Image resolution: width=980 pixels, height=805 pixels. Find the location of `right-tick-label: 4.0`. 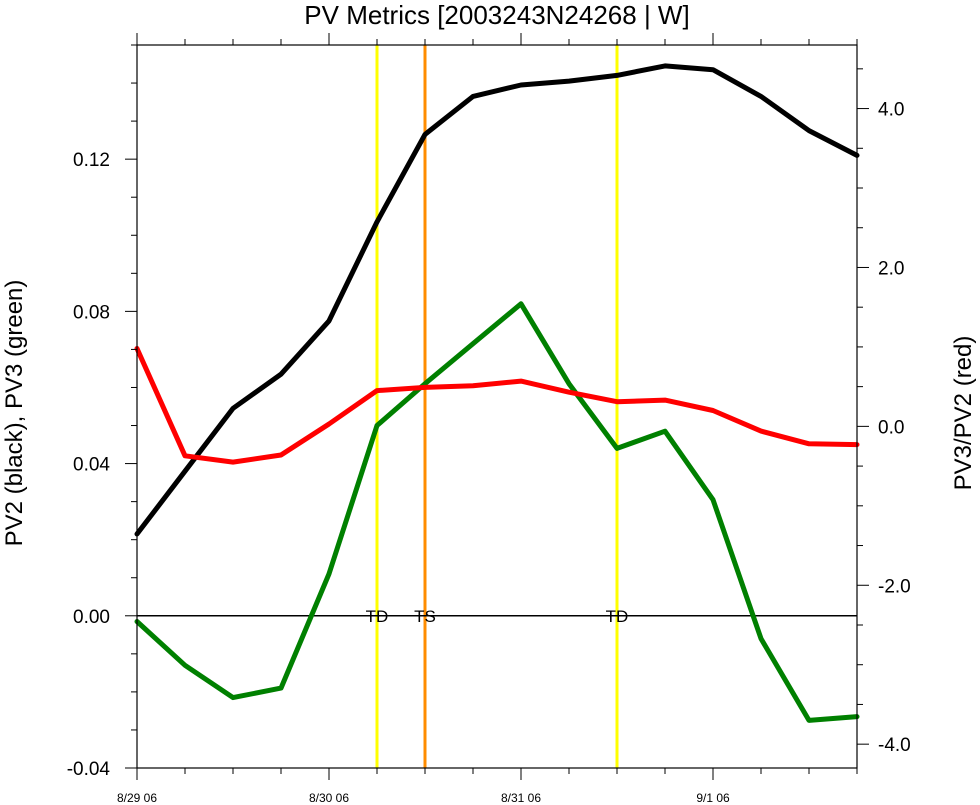

right-tick-label: 4.0 is located at coordinates (891, 110).